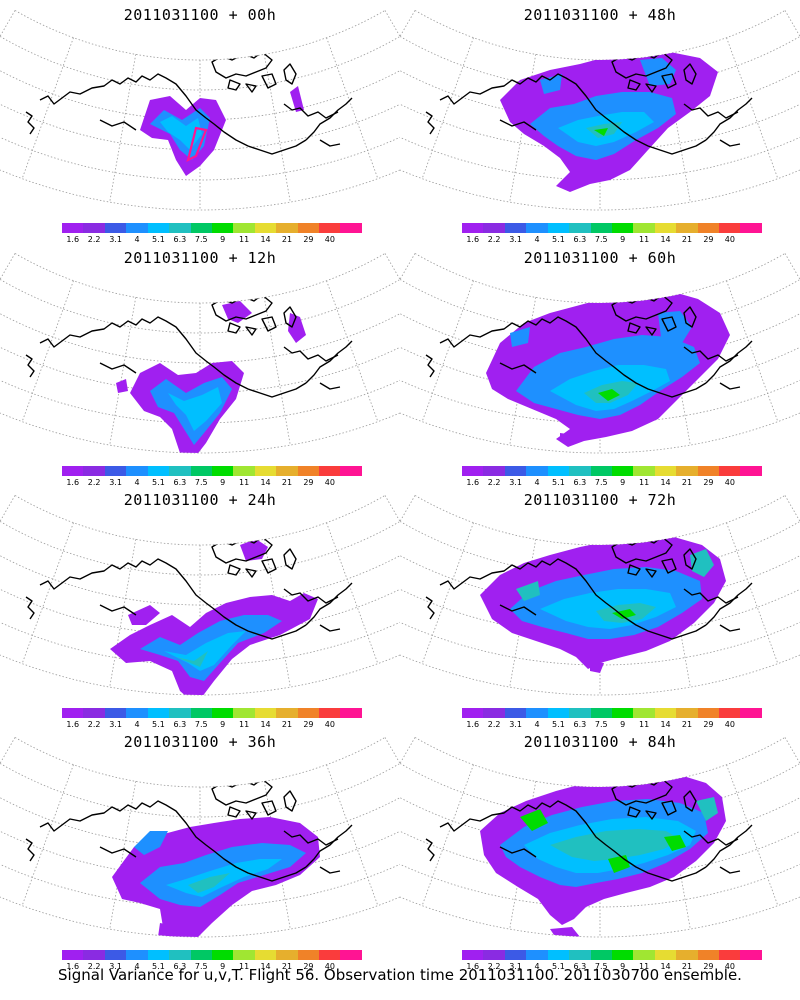  Describe the element at coordinates (687, 482) in the screenshot. I see `colorbar-tick-label: 21` at that location.